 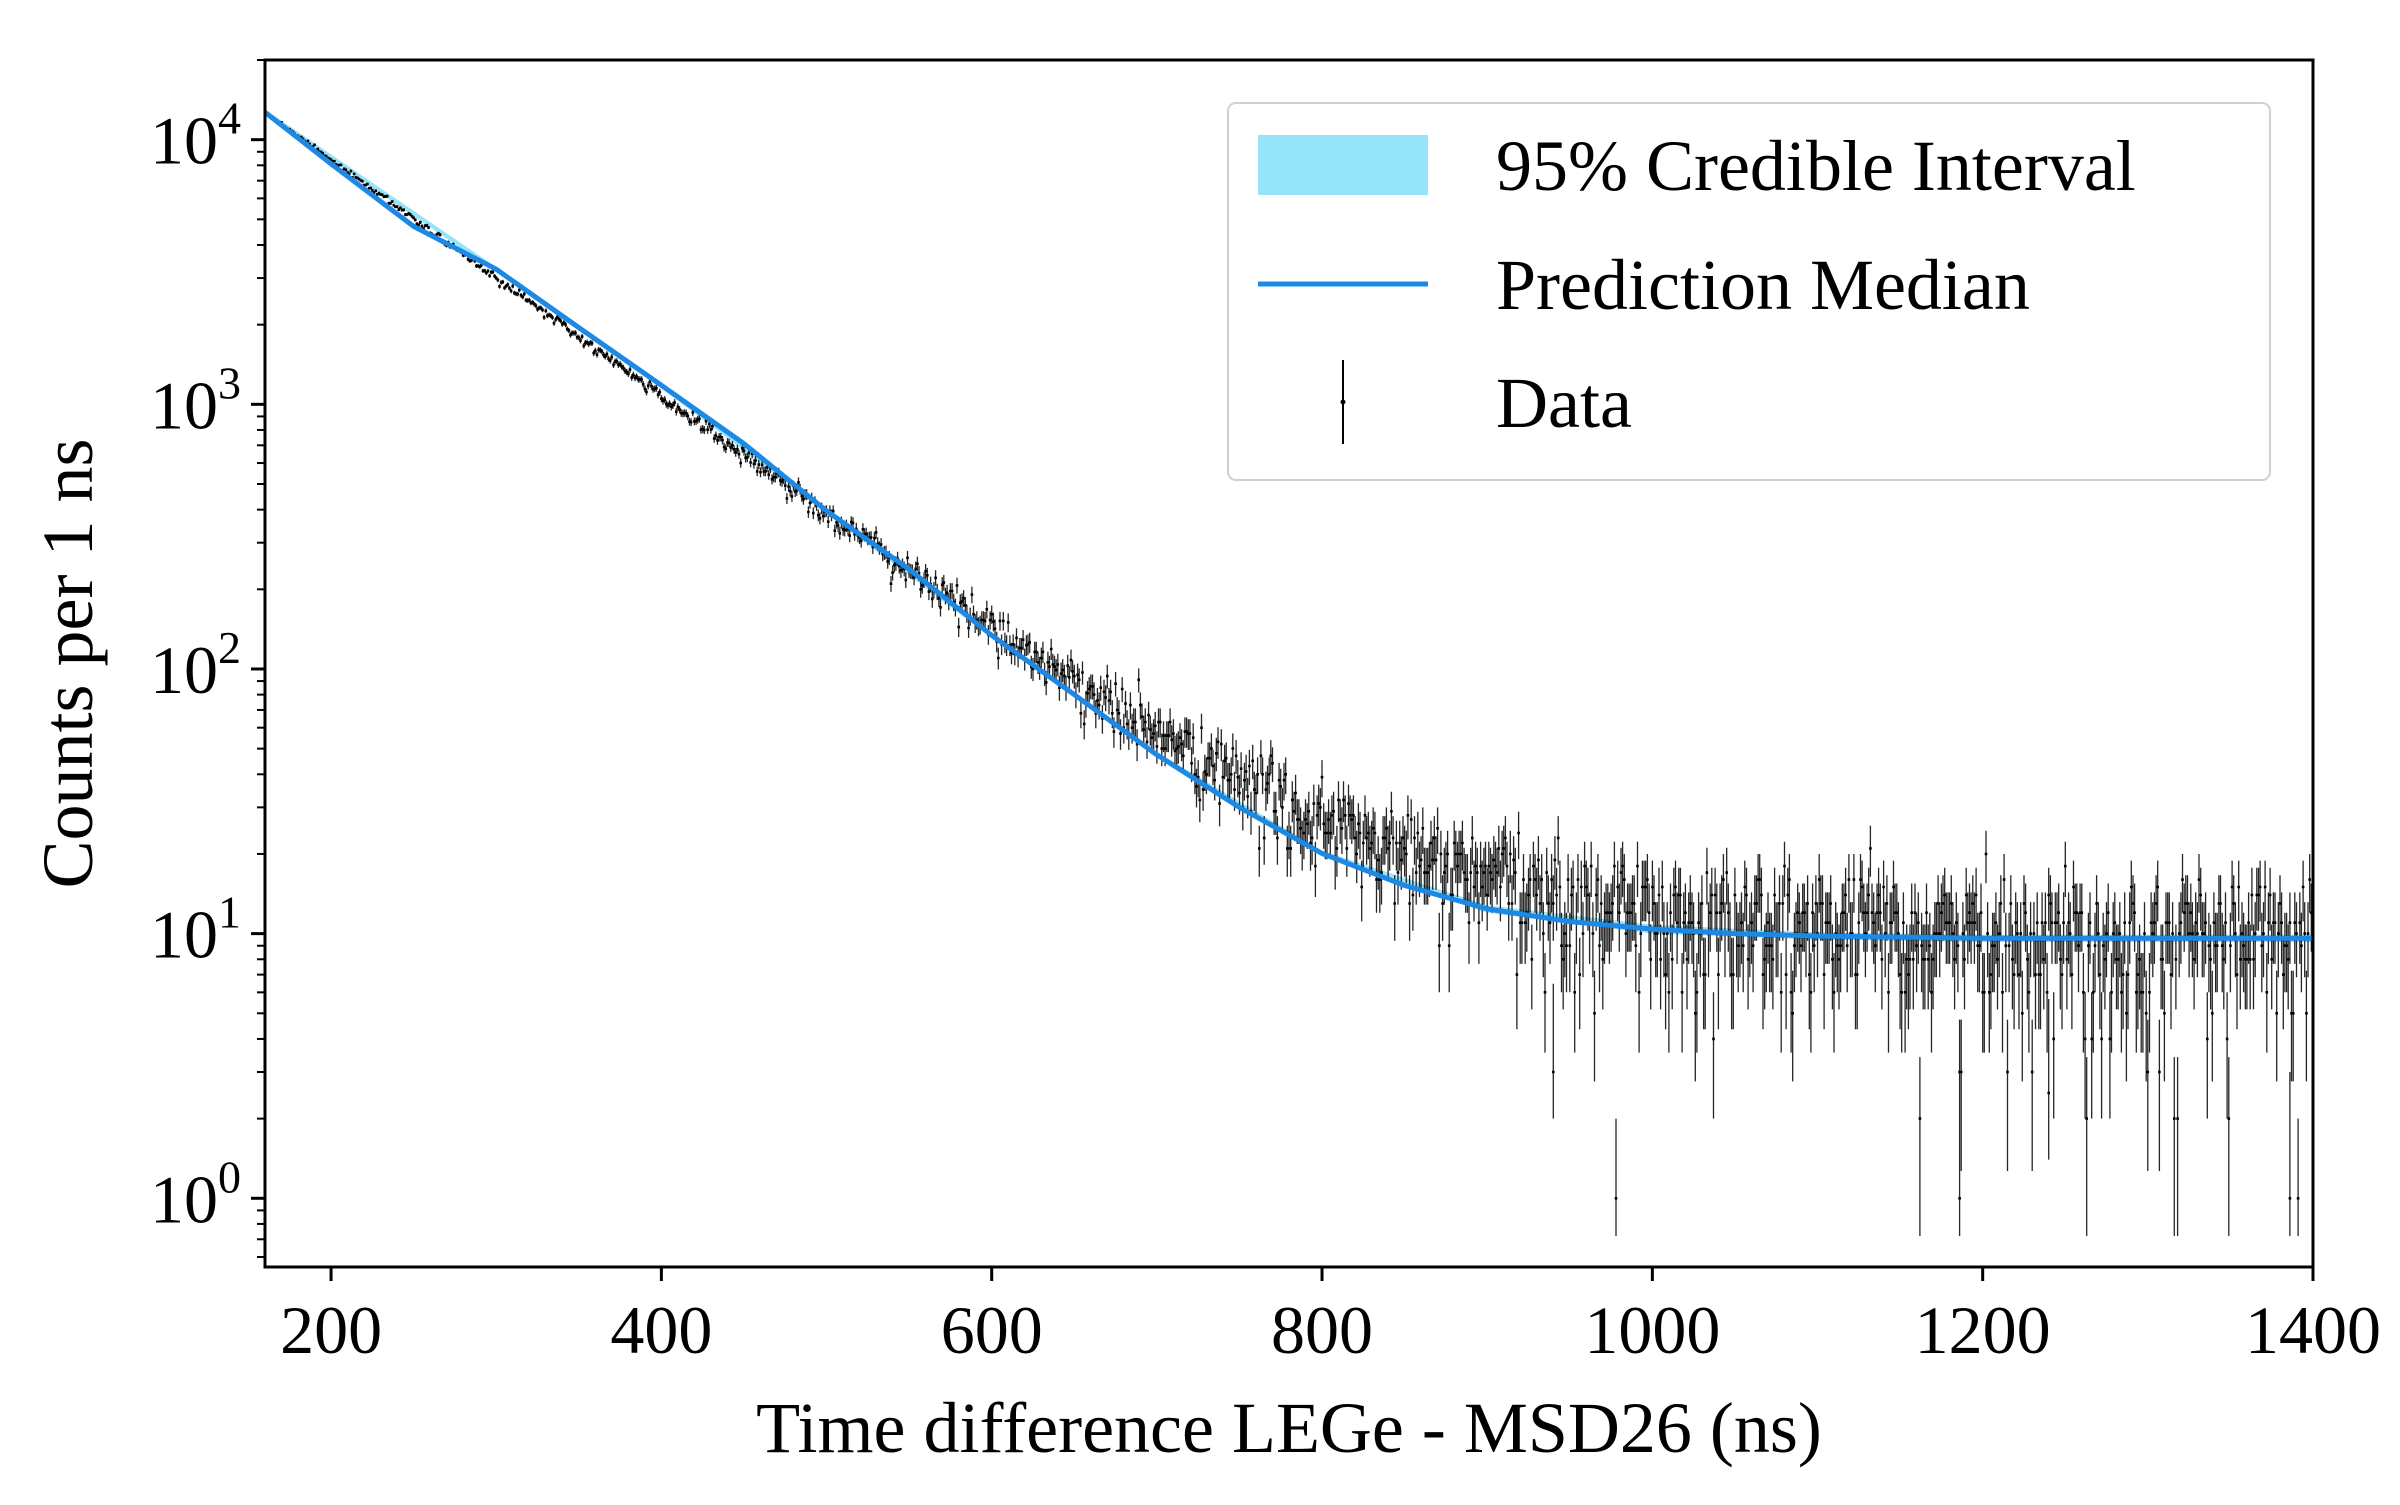 I want to click on y-tick-label: 10², so click(x=195, y=665).